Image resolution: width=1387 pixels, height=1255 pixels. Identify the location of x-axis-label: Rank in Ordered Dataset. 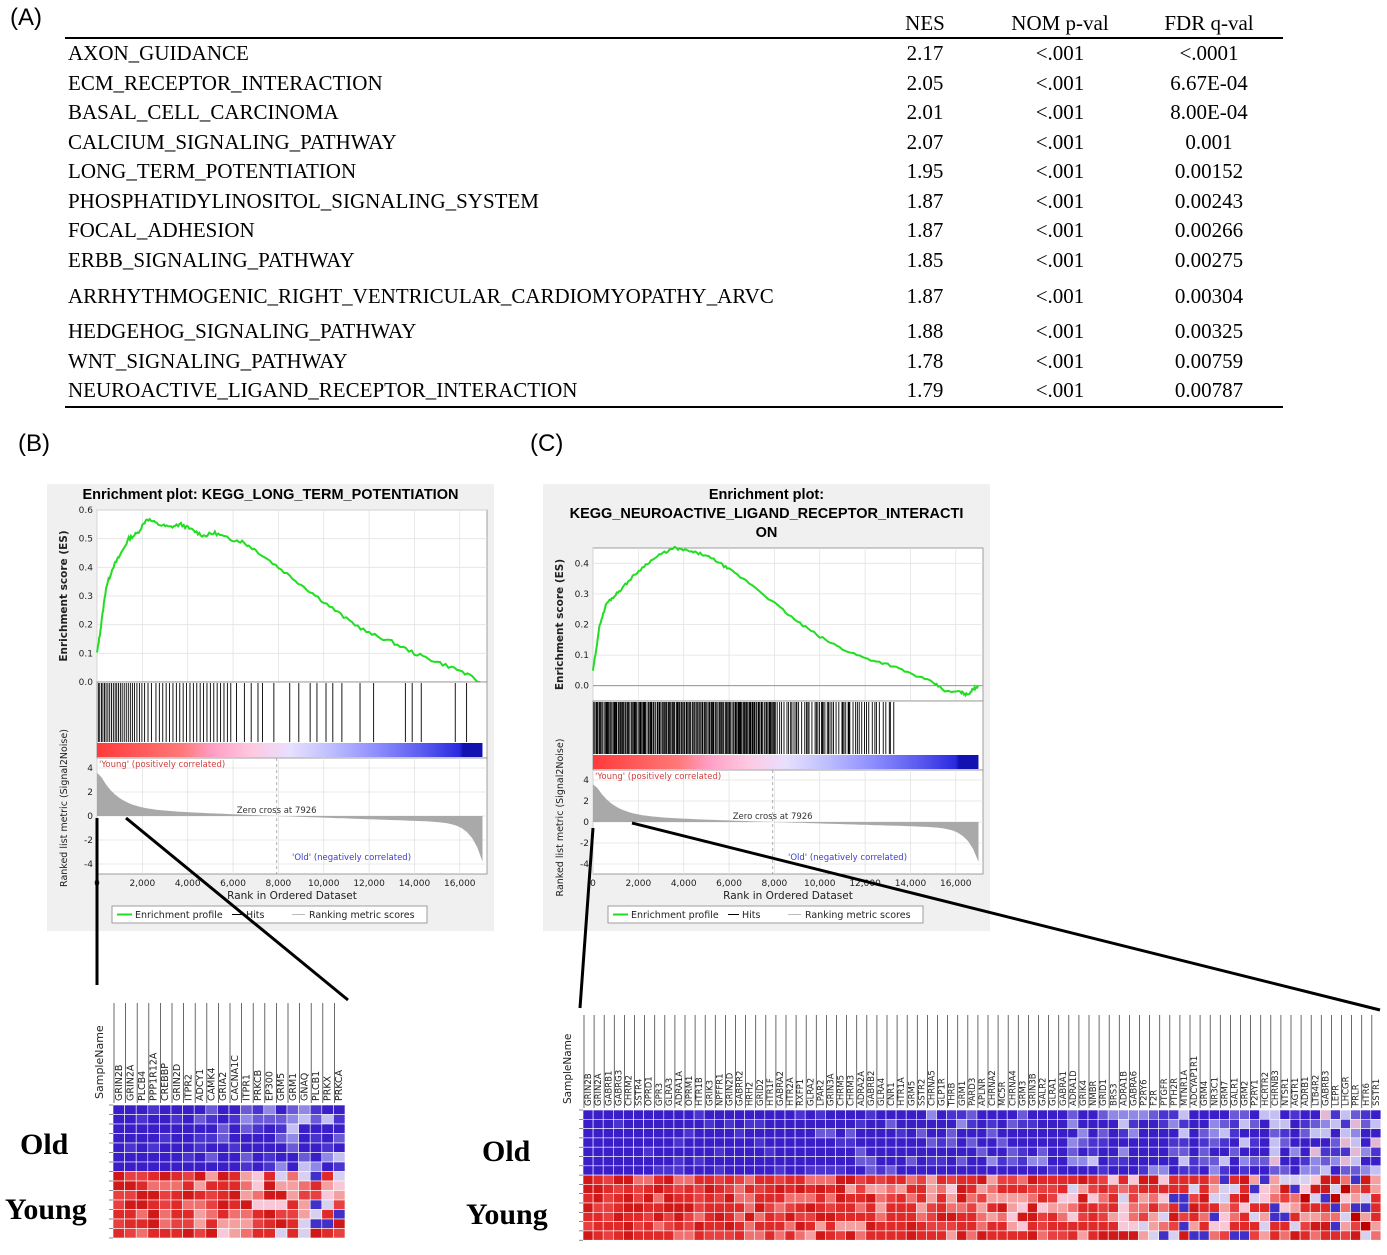
(788, 896).